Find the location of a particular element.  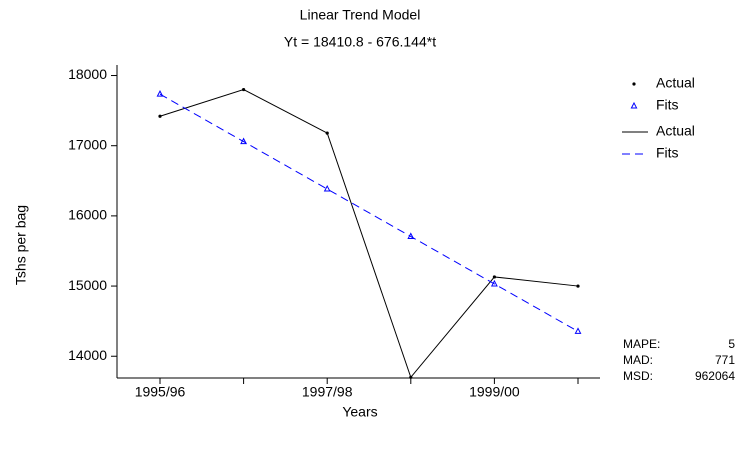

y-axis-label: Tshs per bag is located at coordinates (21, 245).